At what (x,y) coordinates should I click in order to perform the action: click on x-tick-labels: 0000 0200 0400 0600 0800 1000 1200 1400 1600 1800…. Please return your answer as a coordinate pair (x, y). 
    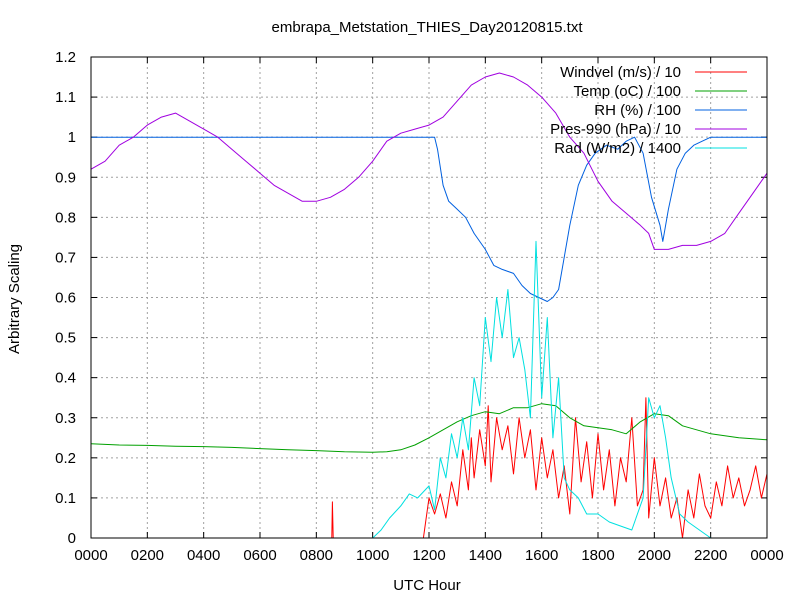
    Looking at the image, I should click on (428, 555).